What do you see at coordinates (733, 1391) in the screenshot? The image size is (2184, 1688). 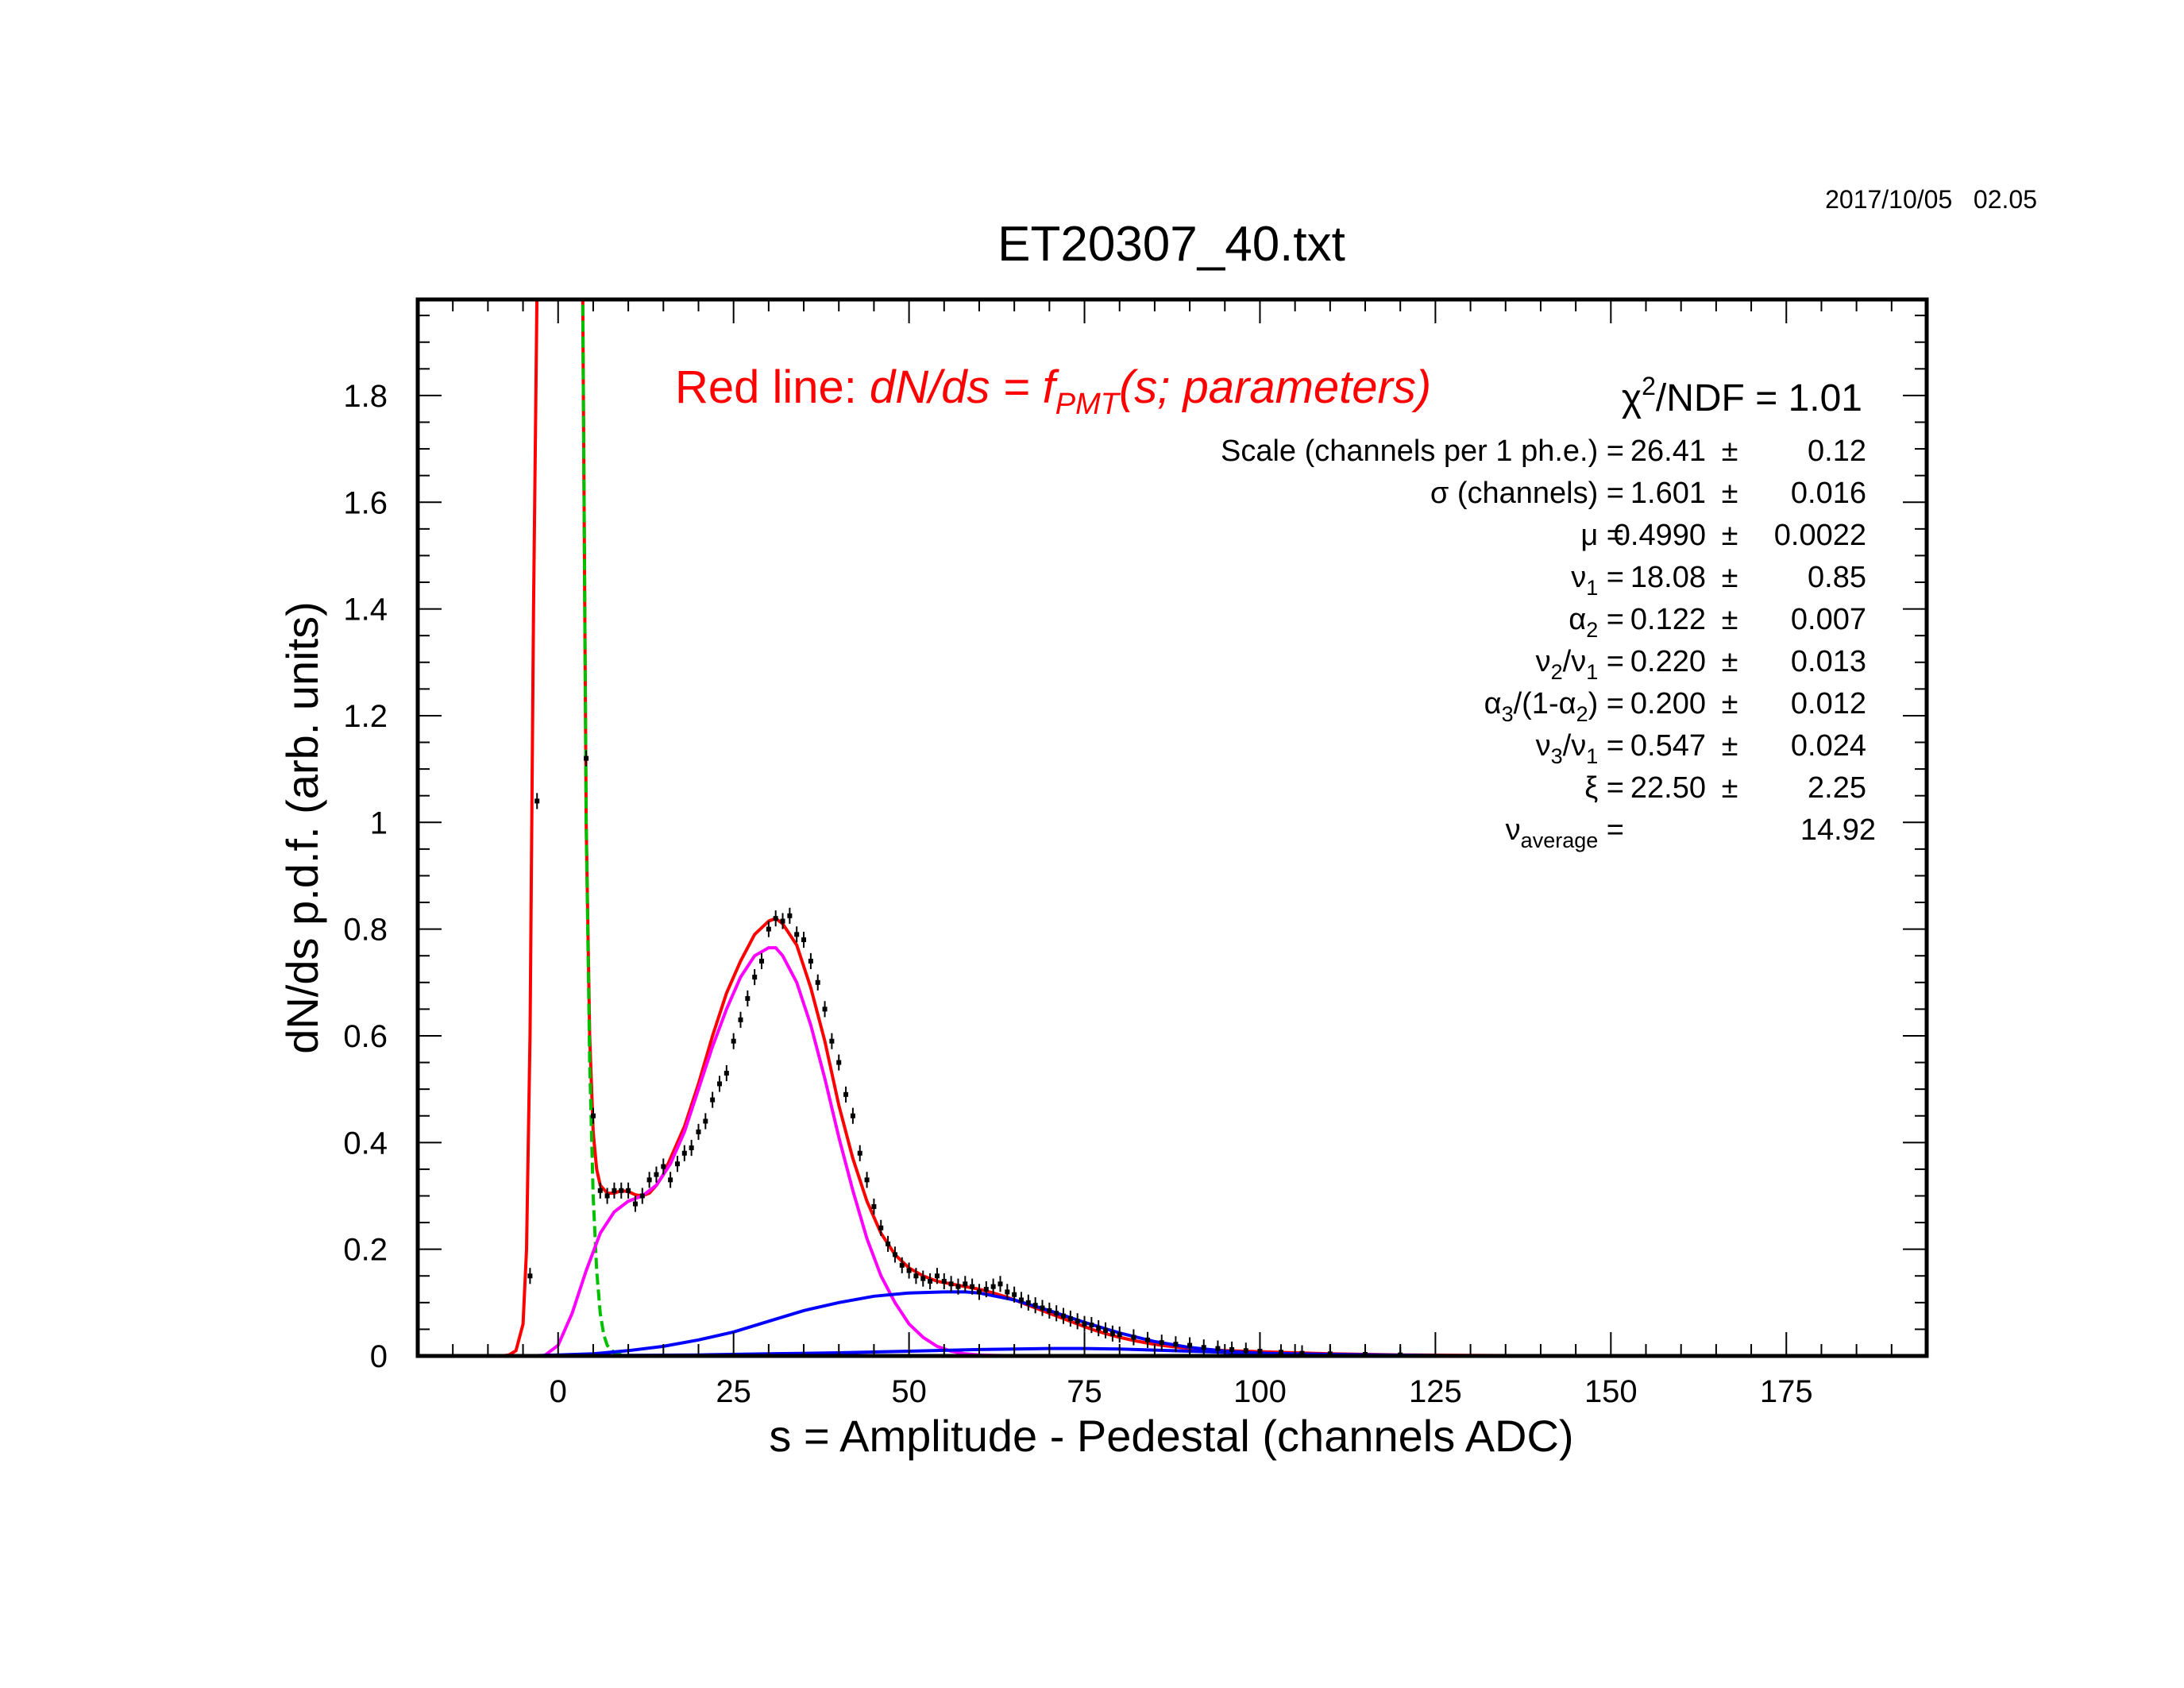 I see `x-tick-label: 25` at bounding box center [733, 1391].